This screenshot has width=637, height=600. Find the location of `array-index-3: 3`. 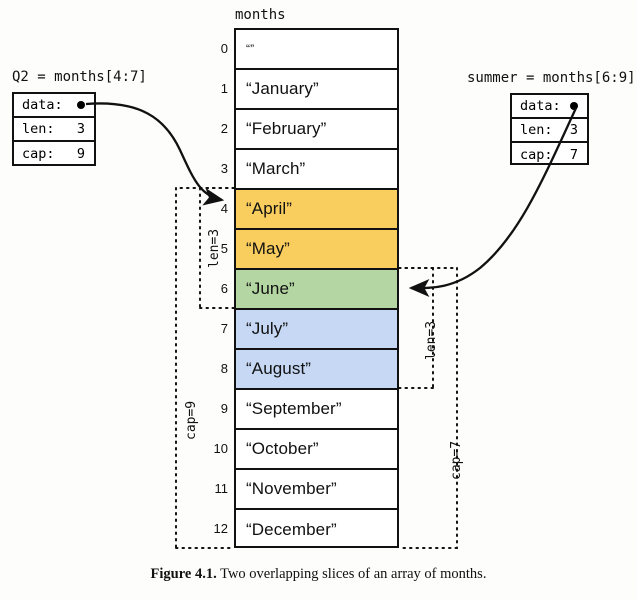

array-index-3: 3 is located at coordinates (224, 168).